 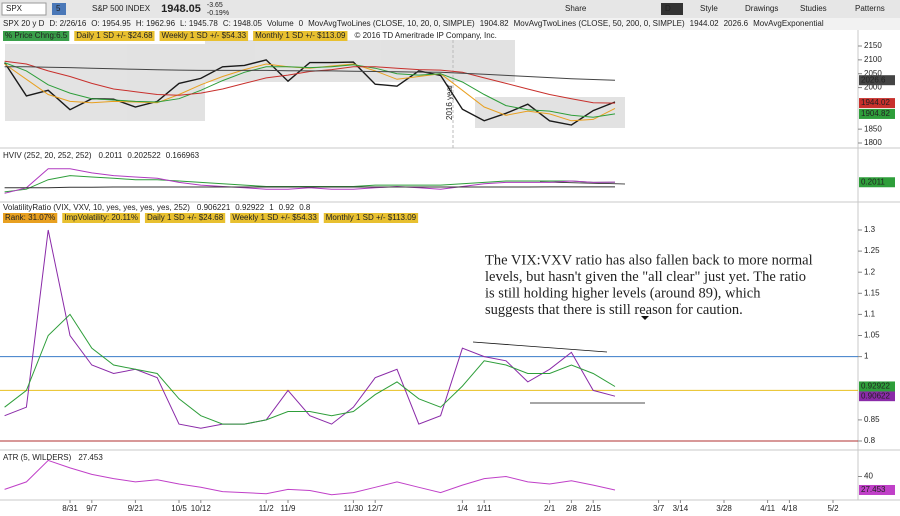 I want to click on y-tick-label: 0.8, so click(x=870, y=440).